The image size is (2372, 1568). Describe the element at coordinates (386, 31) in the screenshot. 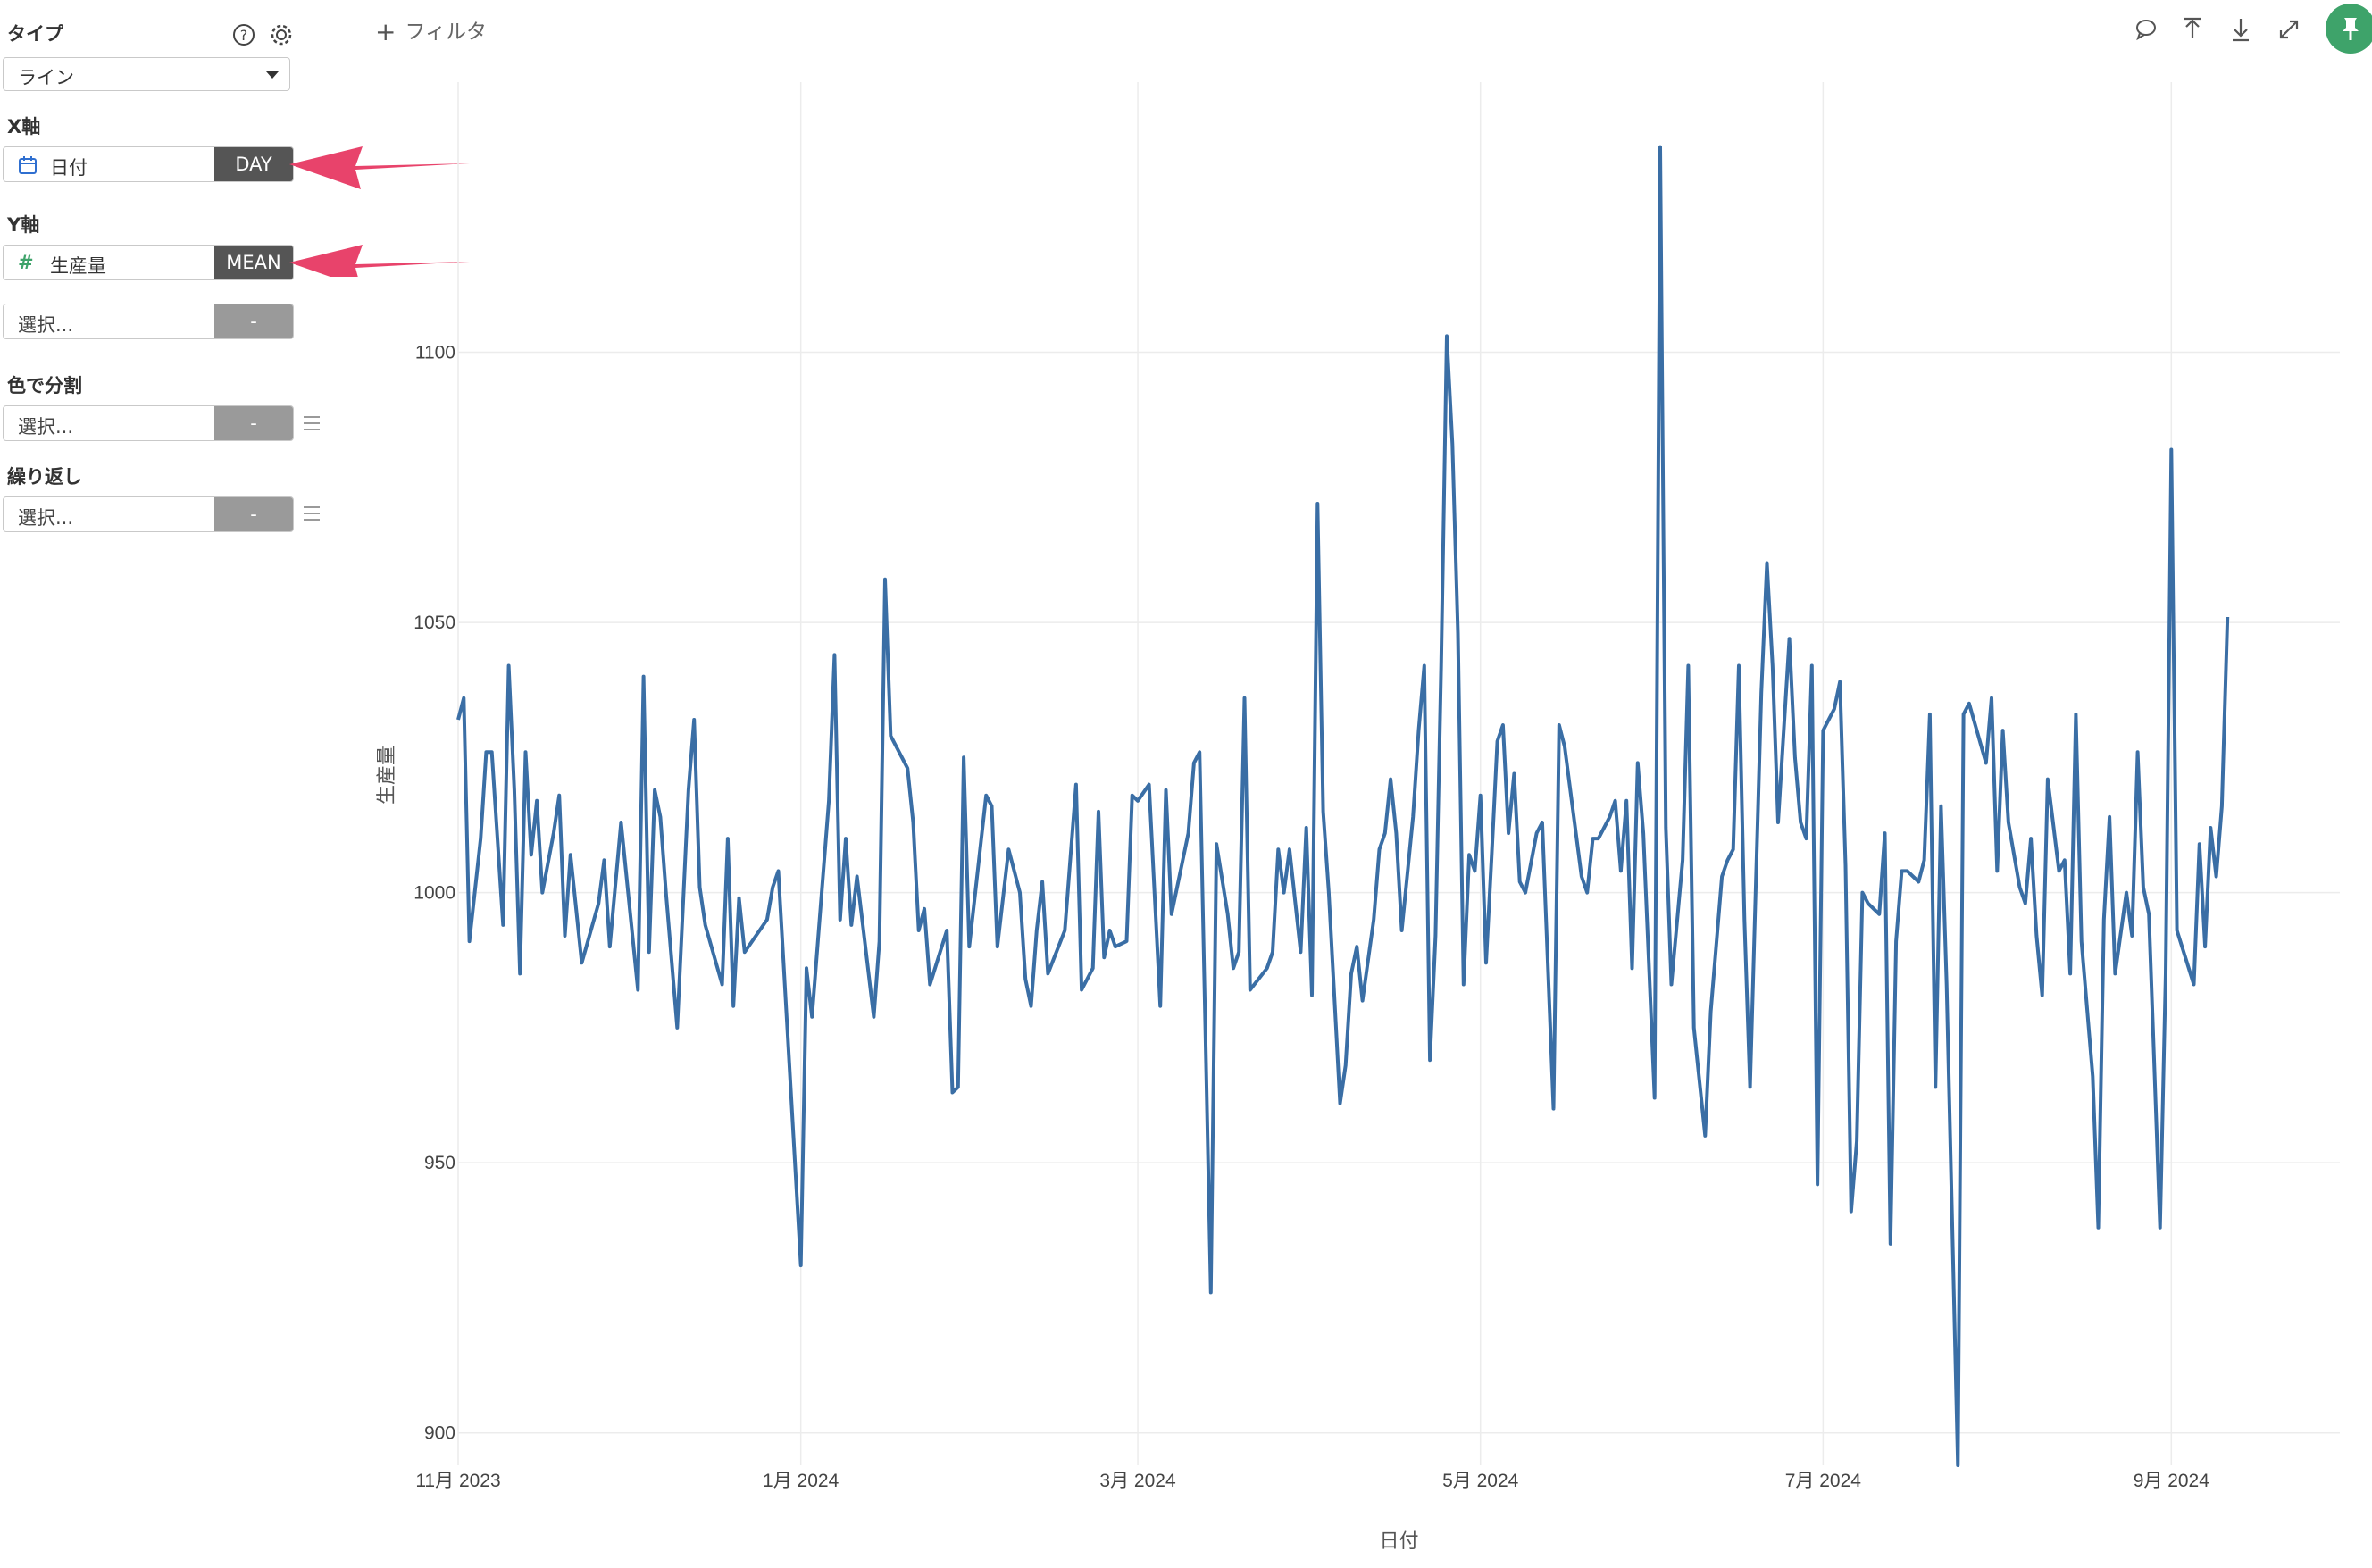

I see `plus-icon: +` at that location.